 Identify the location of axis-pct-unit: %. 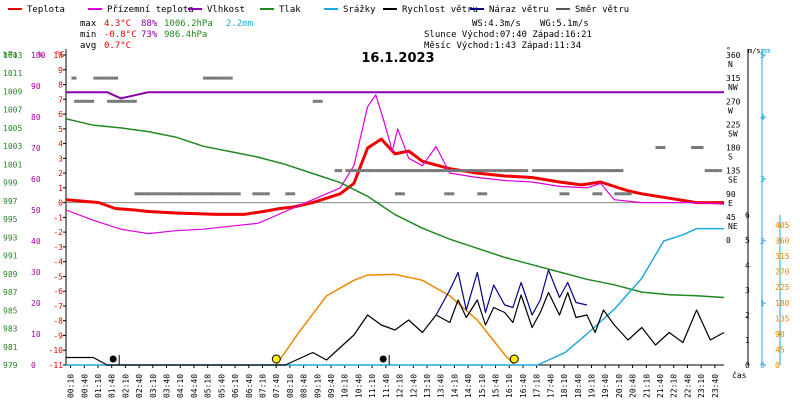
(40, 54).